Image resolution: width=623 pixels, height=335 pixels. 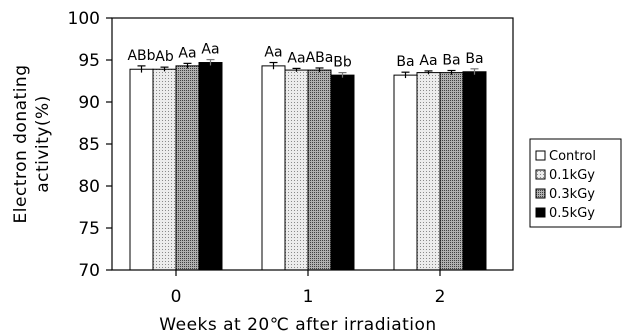 What do you see at coordinates (89, 103) in the screenshot?
I see `y-tick-label: 90` at bounding box center [89, 103].